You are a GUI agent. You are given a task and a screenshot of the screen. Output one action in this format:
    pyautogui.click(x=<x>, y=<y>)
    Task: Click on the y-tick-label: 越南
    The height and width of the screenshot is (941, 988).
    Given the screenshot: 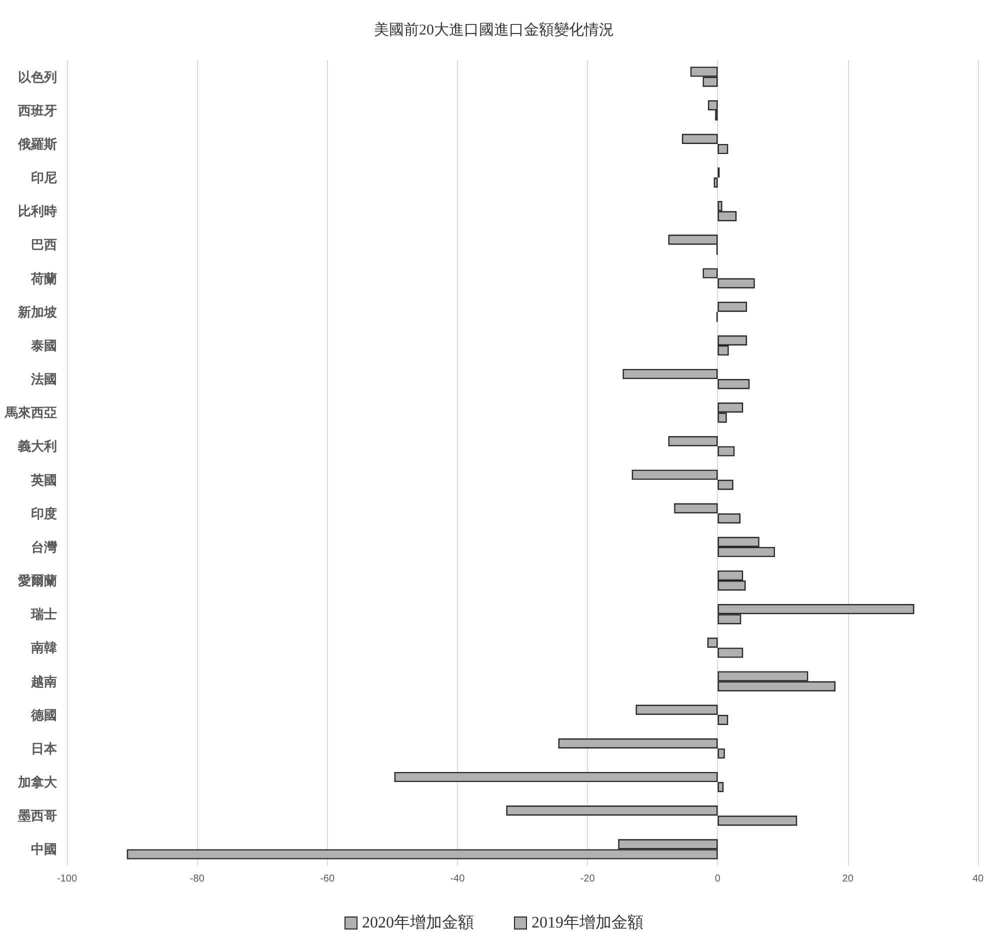 What is the action you would take?
    pyautogui.click(x=43, y=681)
    